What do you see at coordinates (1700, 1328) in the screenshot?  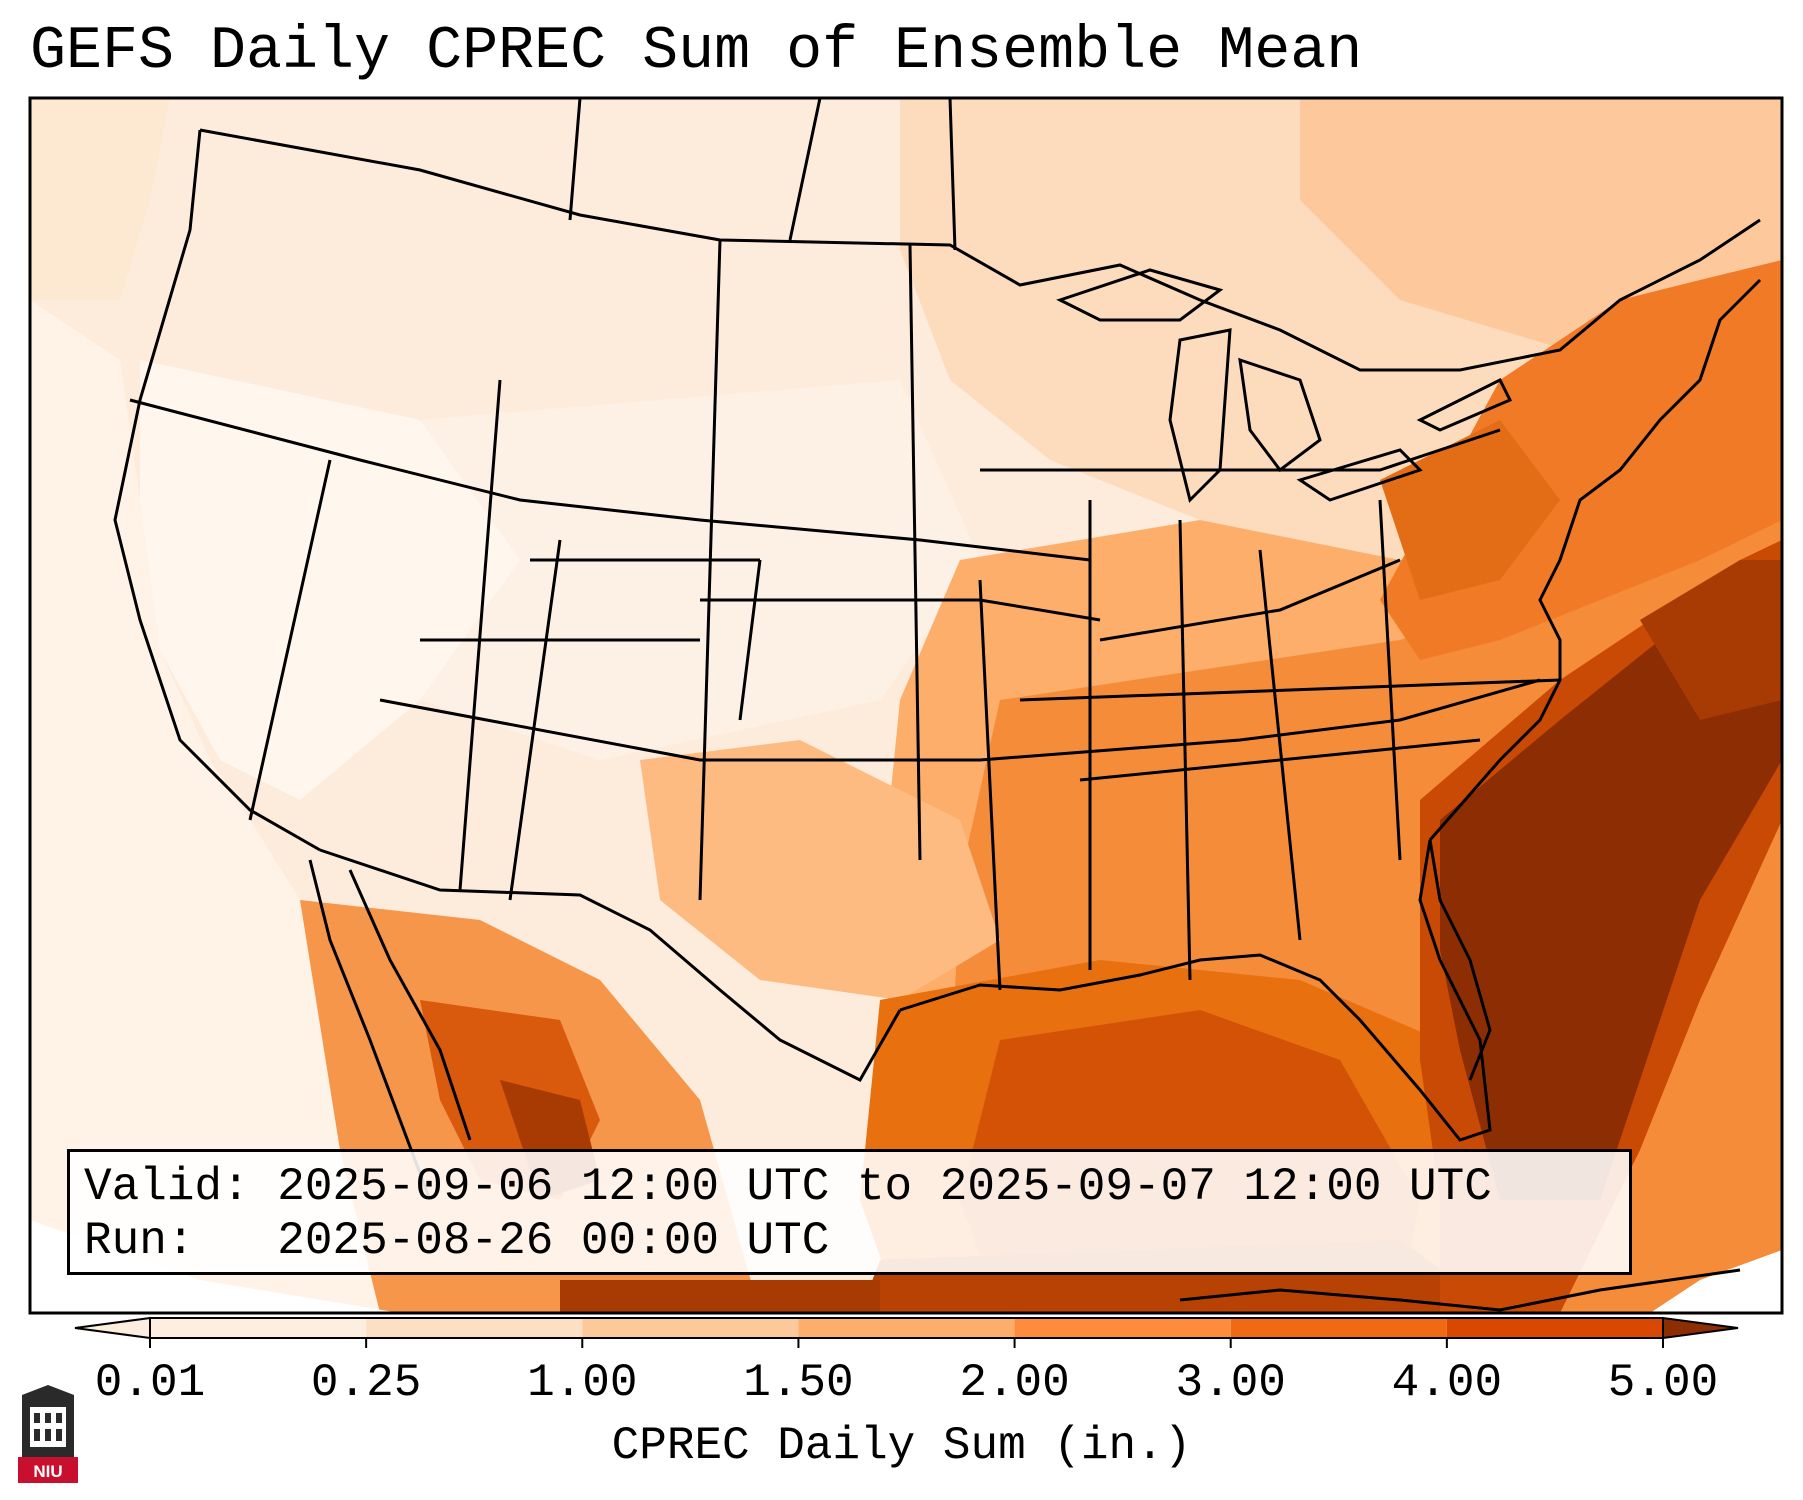 I see `colorbar-extend-high` at bounding box center [1700, 1328].